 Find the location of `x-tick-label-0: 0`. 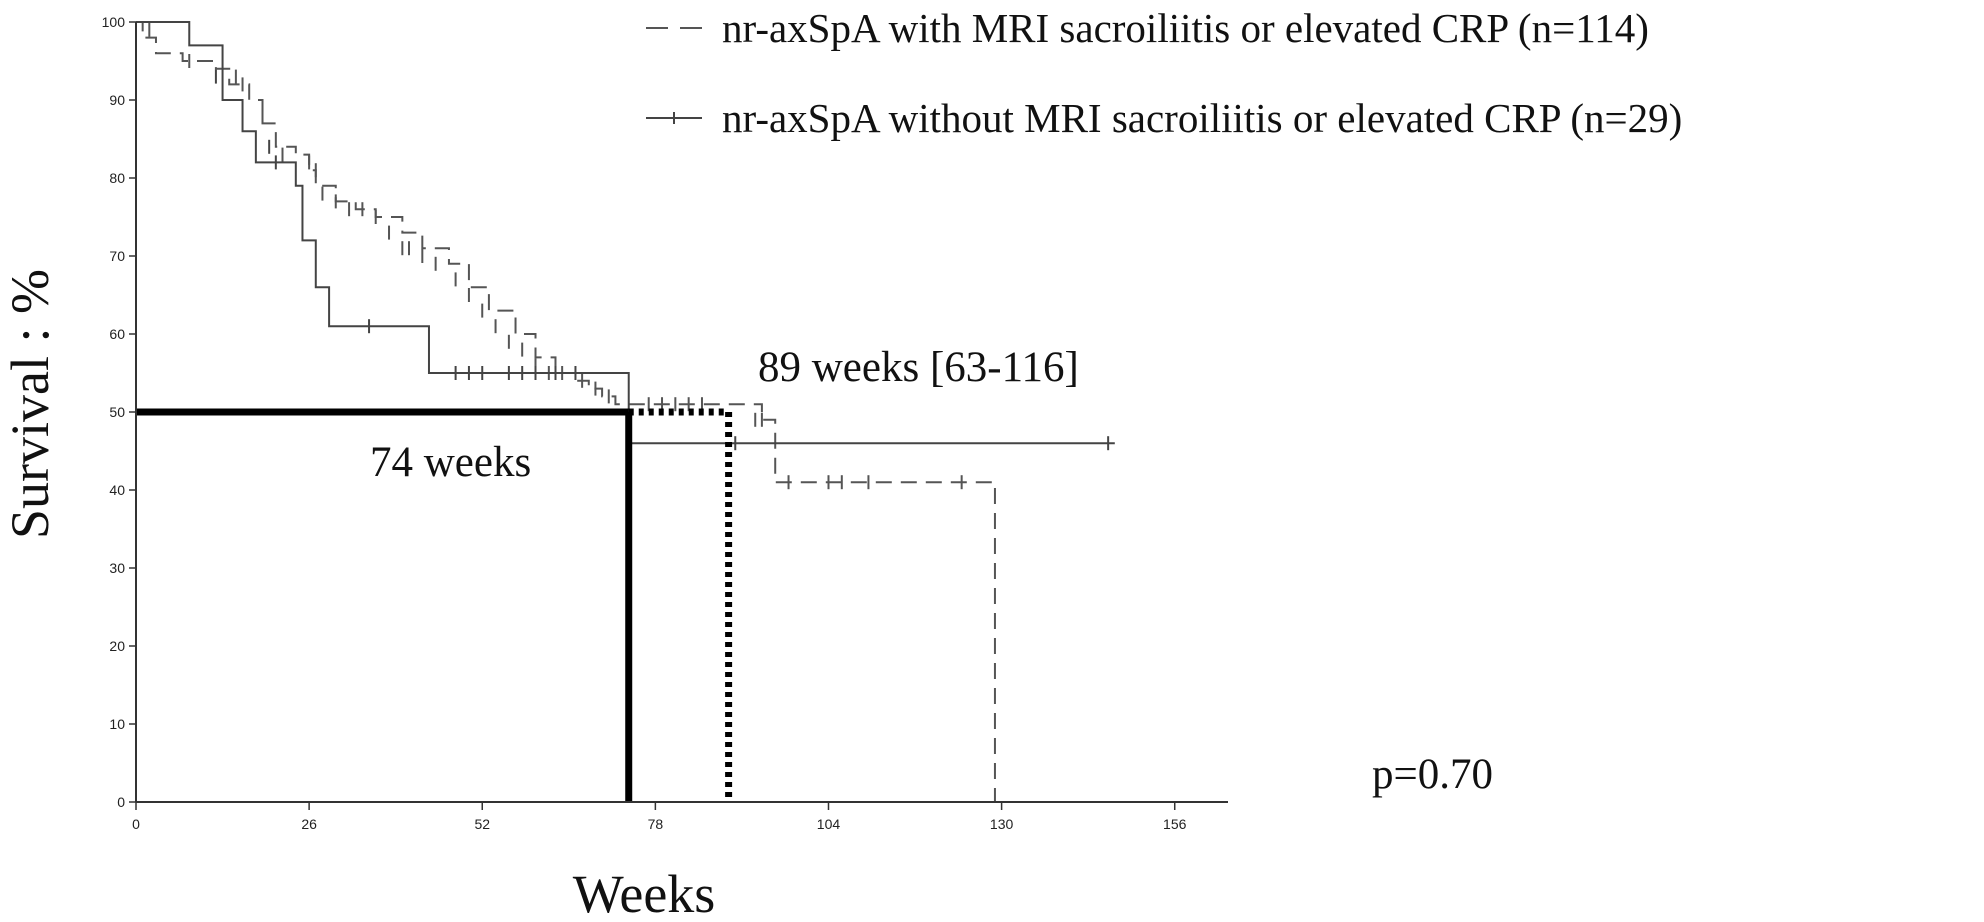

x-tick-label-0: 0 is located at coordinates (136, 824).